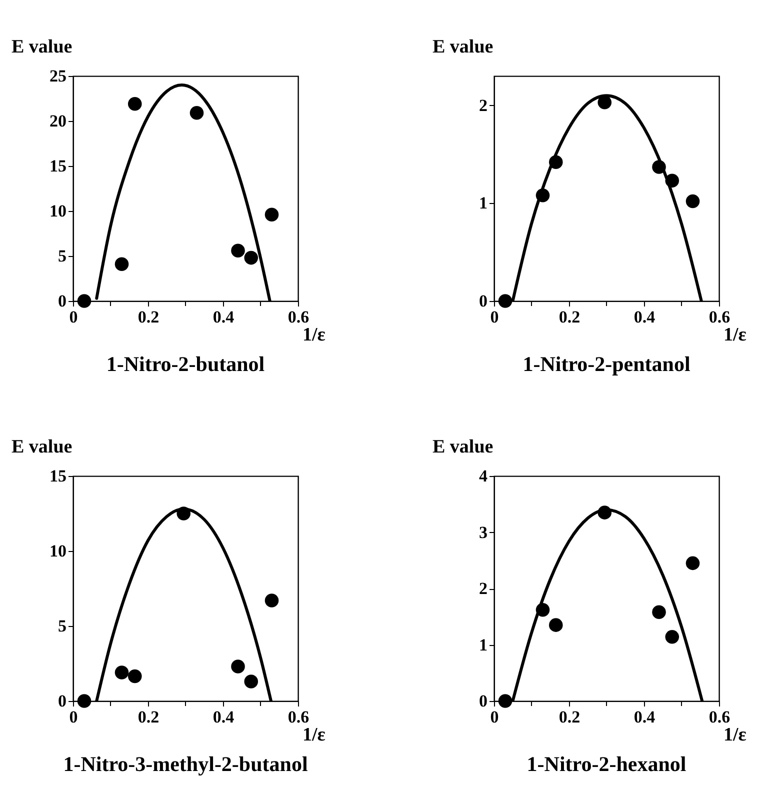 The width and height of the screenshot is (766, 805). What do you see at coordinates (483, 476) in the screenshot?
I see `y-tick-label: 4` at bounding box center [483, 476].